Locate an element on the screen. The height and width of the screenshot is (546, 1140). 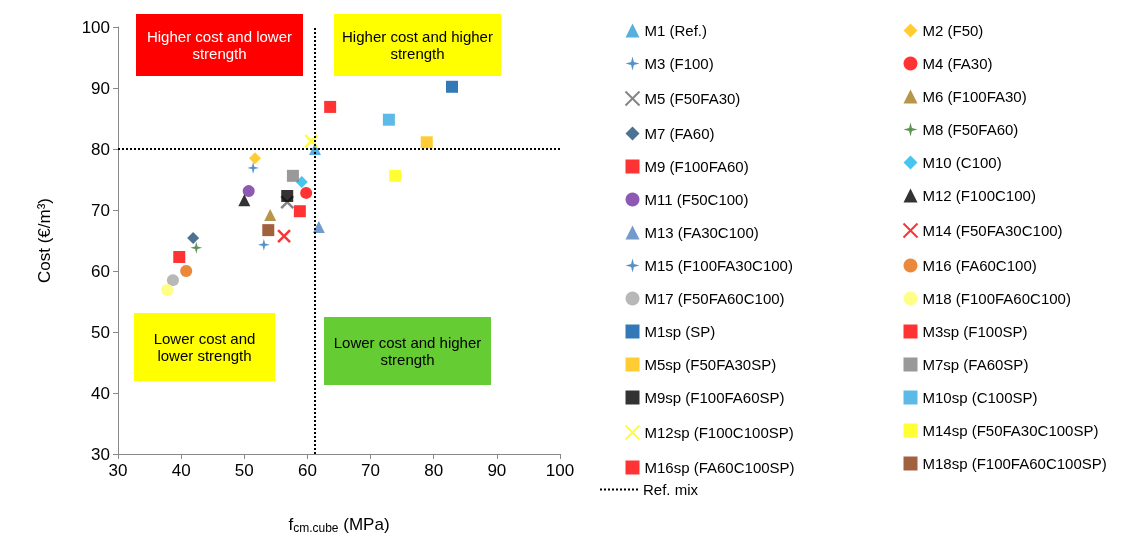
legend-label: M10sp (C100SP) is located at coordinates (980, 397).